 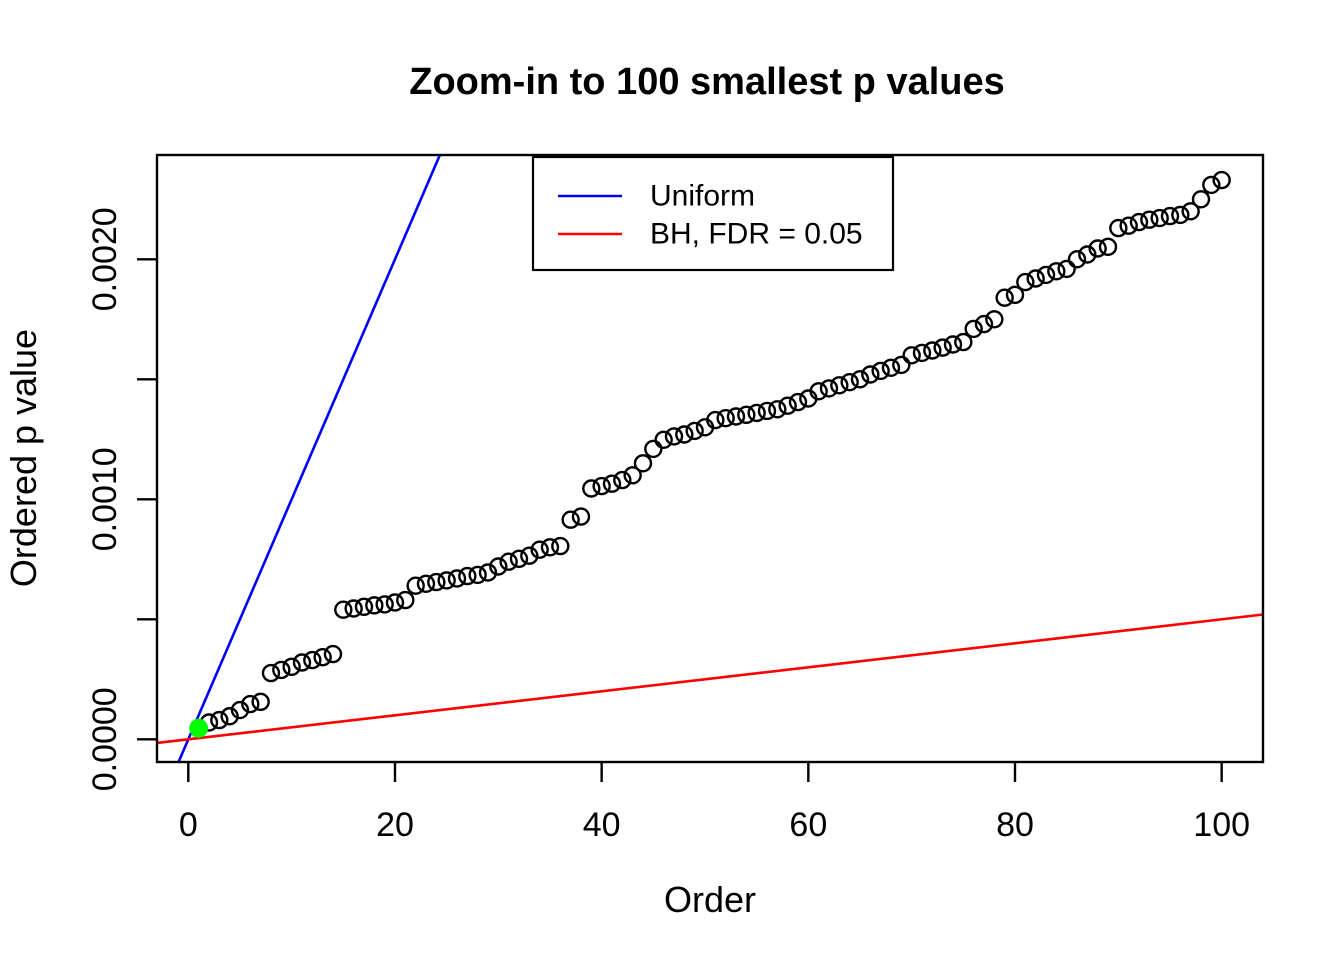 I want to click on bh-fdr-line, so click(x=710, y=679).